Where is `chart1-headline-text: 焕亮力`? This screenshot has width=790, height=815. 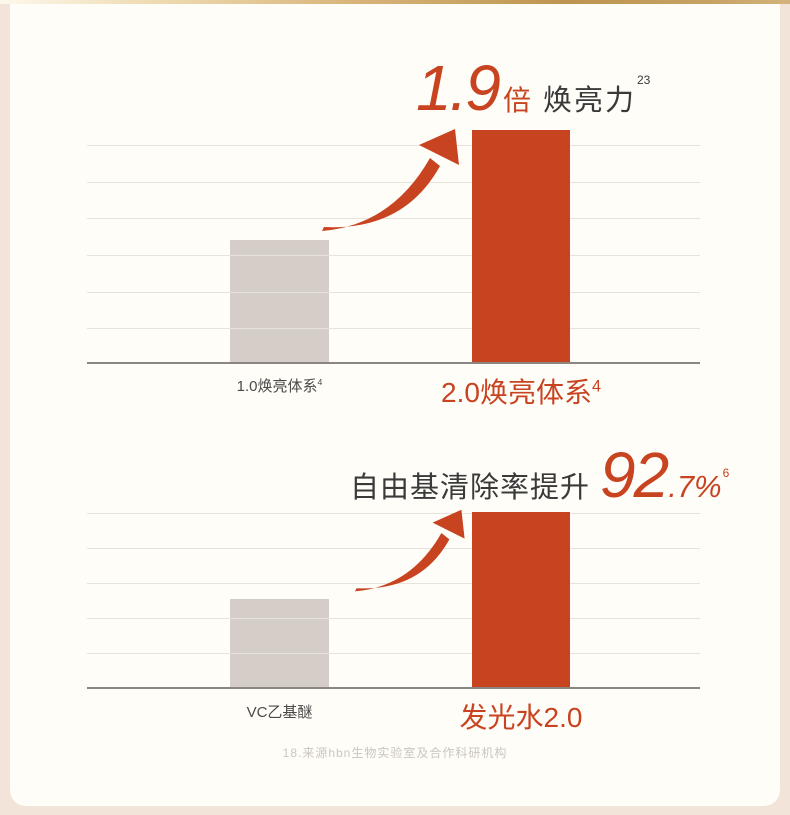
chart1-headline-text: 焕亮力 is located at coordinates (589, 101).